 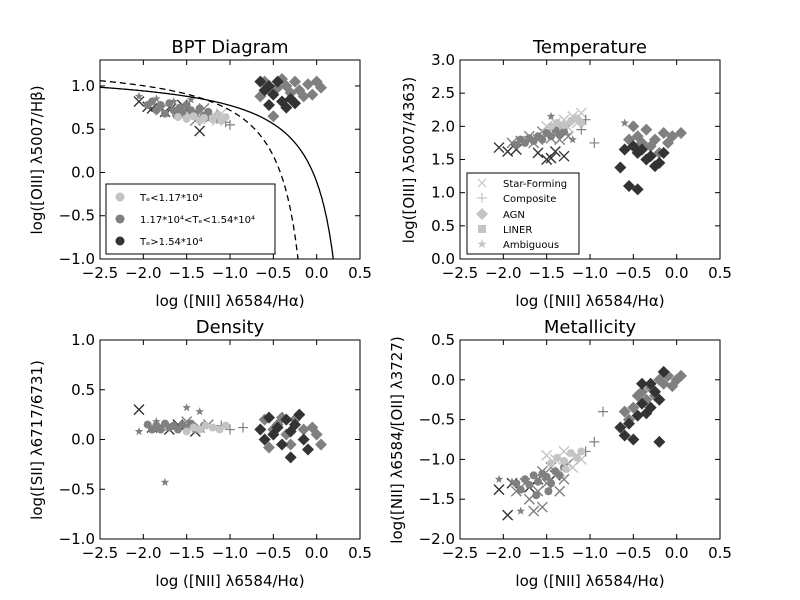 I want to click on temperature-ylabel: log([OIII] λ5007/4363), so click(x=409, y=160).